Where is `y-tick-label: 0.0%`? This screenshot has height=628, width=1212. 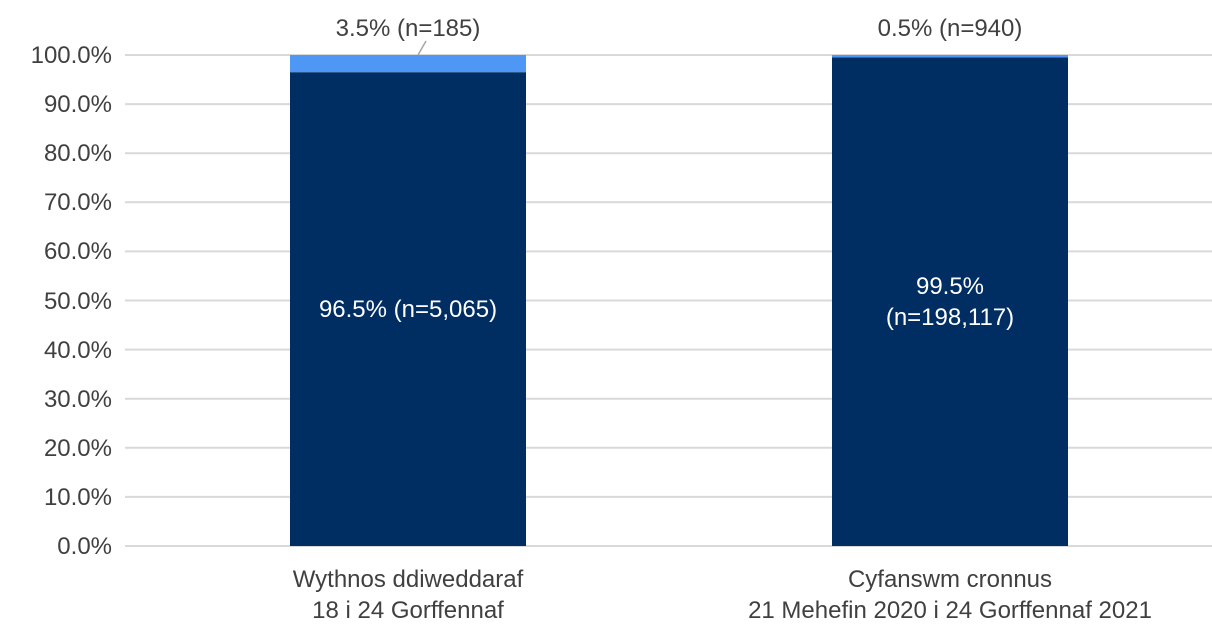 y-tick-label: 0.0% is located at coordinates (84, 546).